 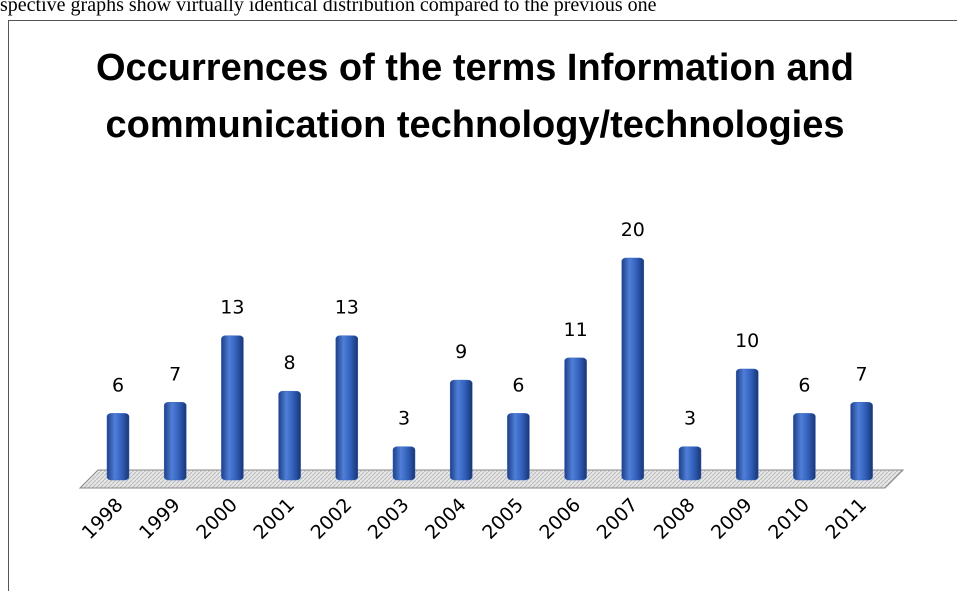 What do you see at coordinates (446, 519) in the screenshot?
I see `x-tick-label: 2004` at bounding box center [446, 519].